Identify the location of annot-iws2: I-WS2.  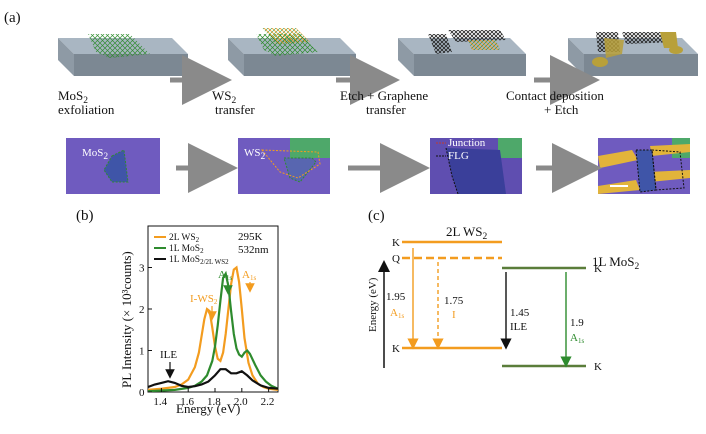
(204, 299).